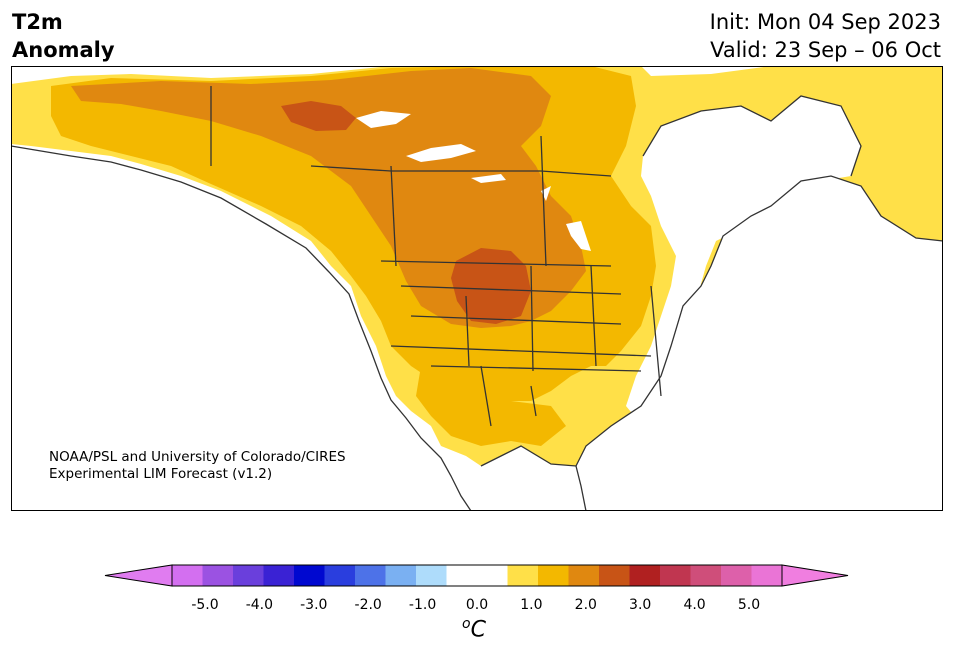  What do you see at coordinates (640, 605) in the screenshot?
I see `colorbar-tick-label: 3.0` at bounding box center [640, 605].